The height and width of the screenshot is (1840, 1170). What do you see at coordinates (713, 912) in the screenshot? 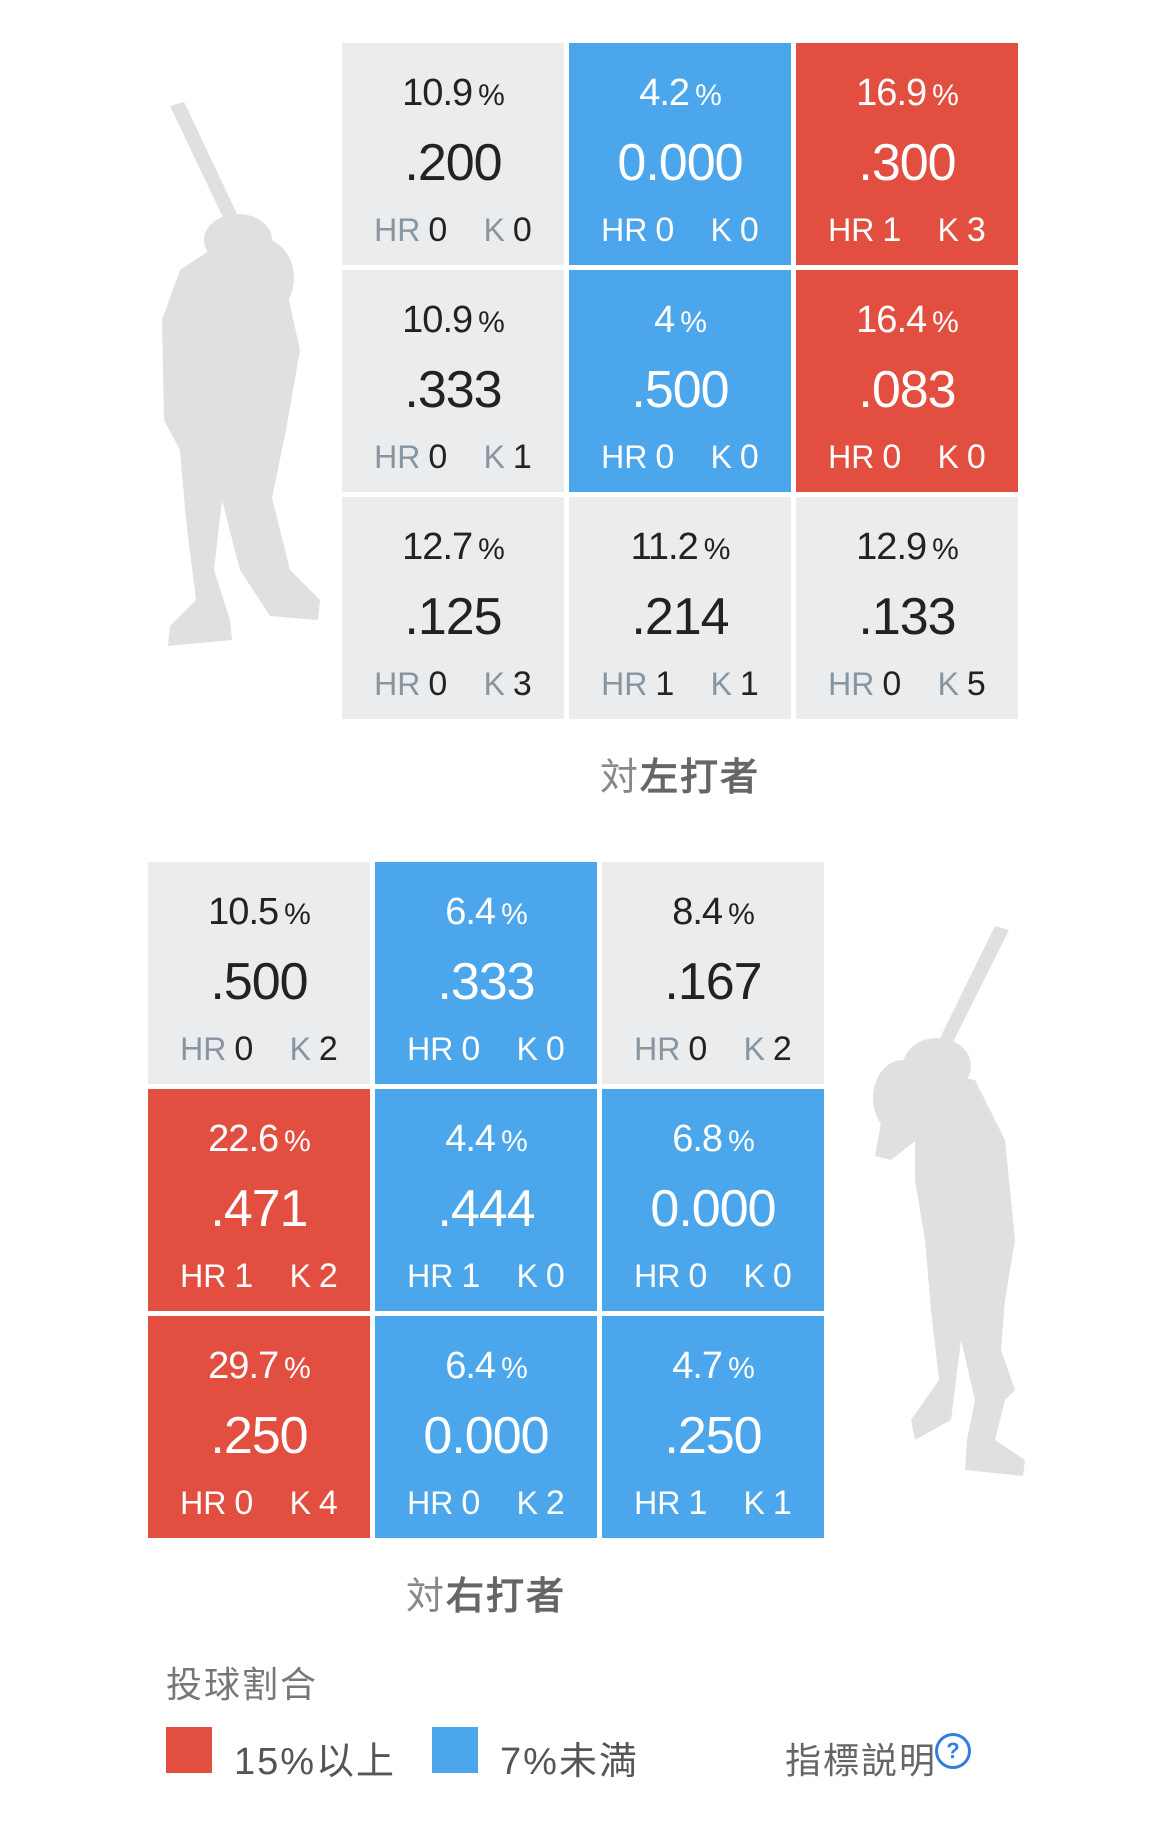
I see `pitch-ratio: 8.4%` at bounding box center [713, 912].